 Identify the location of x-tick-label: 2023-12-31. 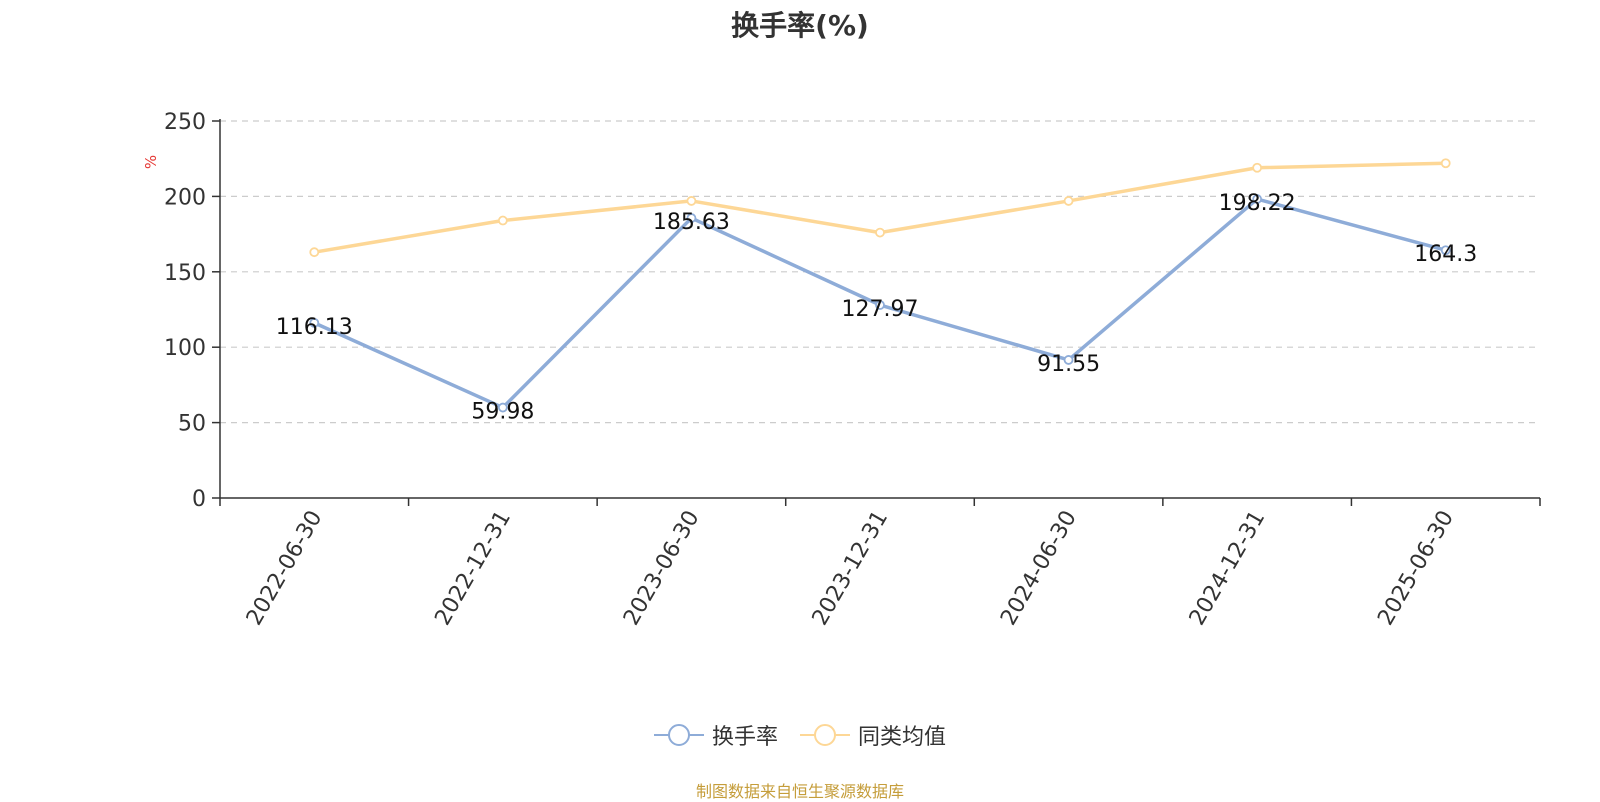
(851, 568).